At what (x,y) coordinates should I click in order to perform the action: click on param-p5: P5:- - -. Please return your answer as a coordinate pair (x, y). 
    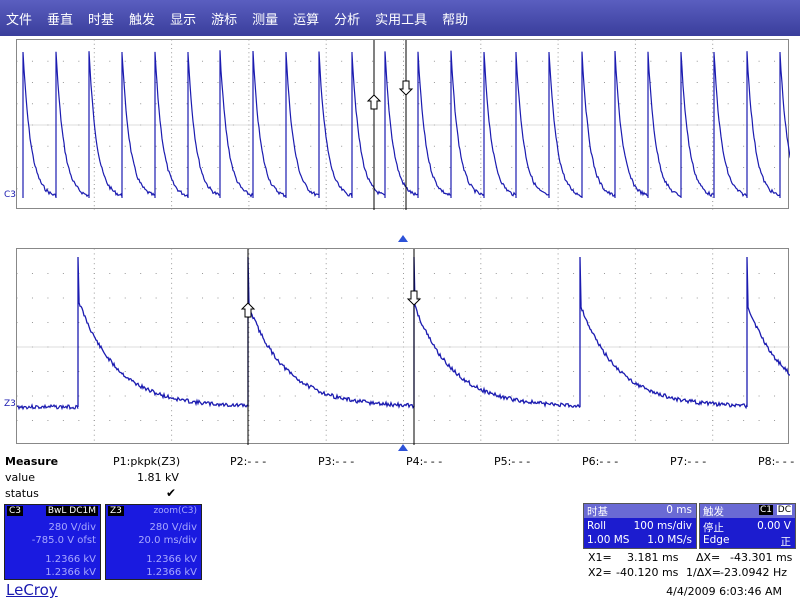
    Looking at the image, I should click on (512, 461).